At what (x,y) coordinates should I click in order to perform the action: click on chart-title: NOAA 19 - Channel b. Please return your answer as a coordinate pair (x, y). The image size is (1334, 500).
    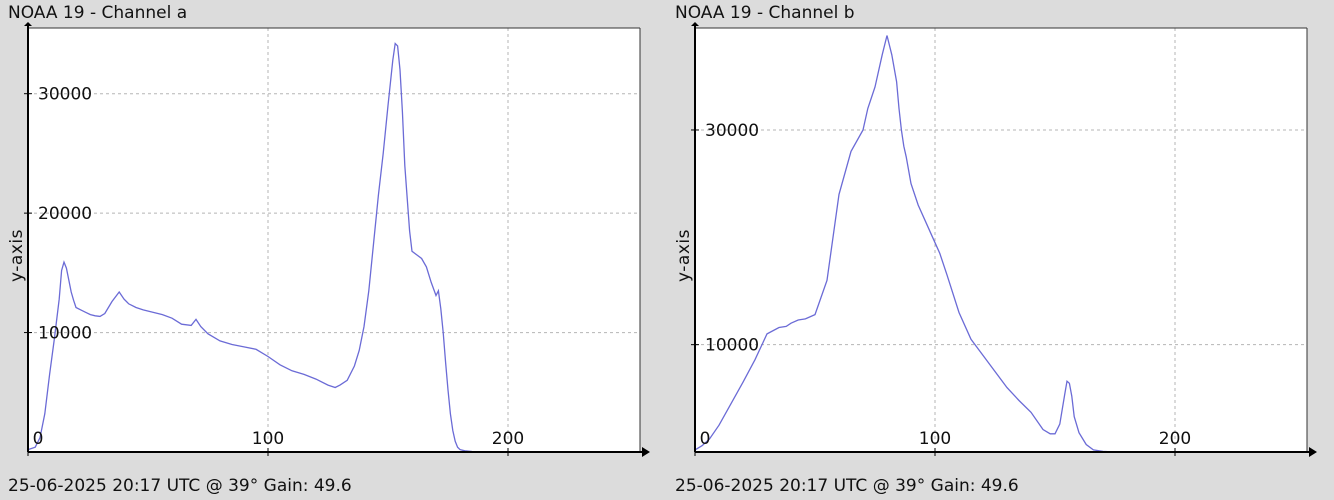
    Looking at the image, I should click on (765, 13).